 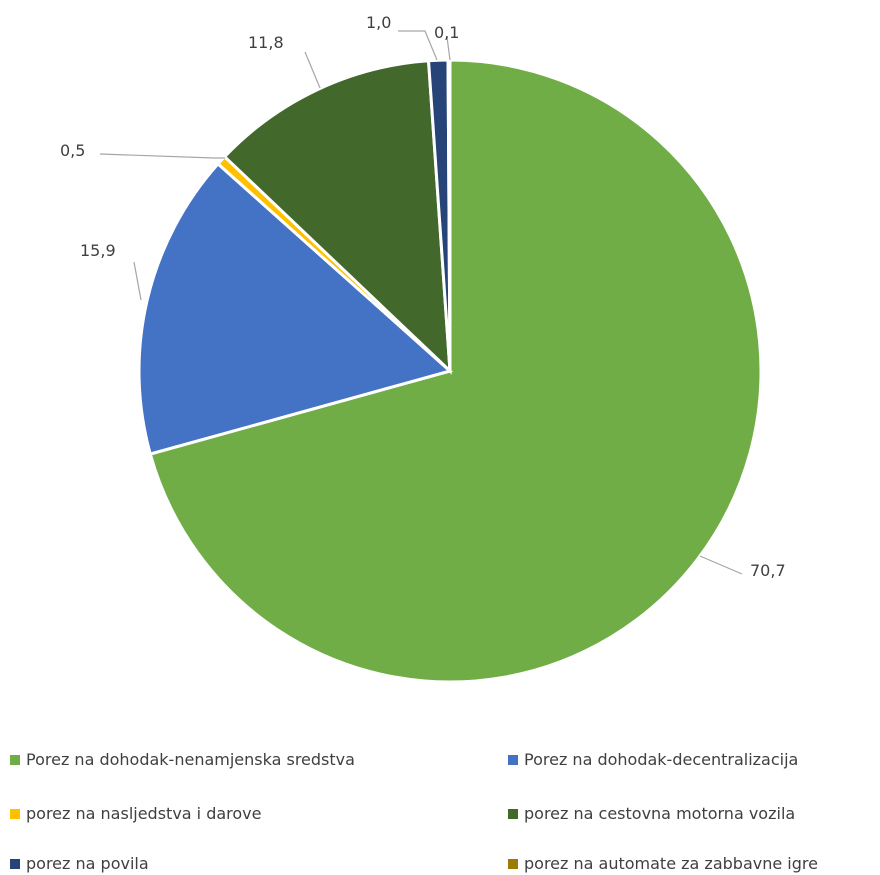 What do you see at coordinates (378, 22) in the screenshot?
I see `data-label: 1,0` at bounding box center [378, 22].